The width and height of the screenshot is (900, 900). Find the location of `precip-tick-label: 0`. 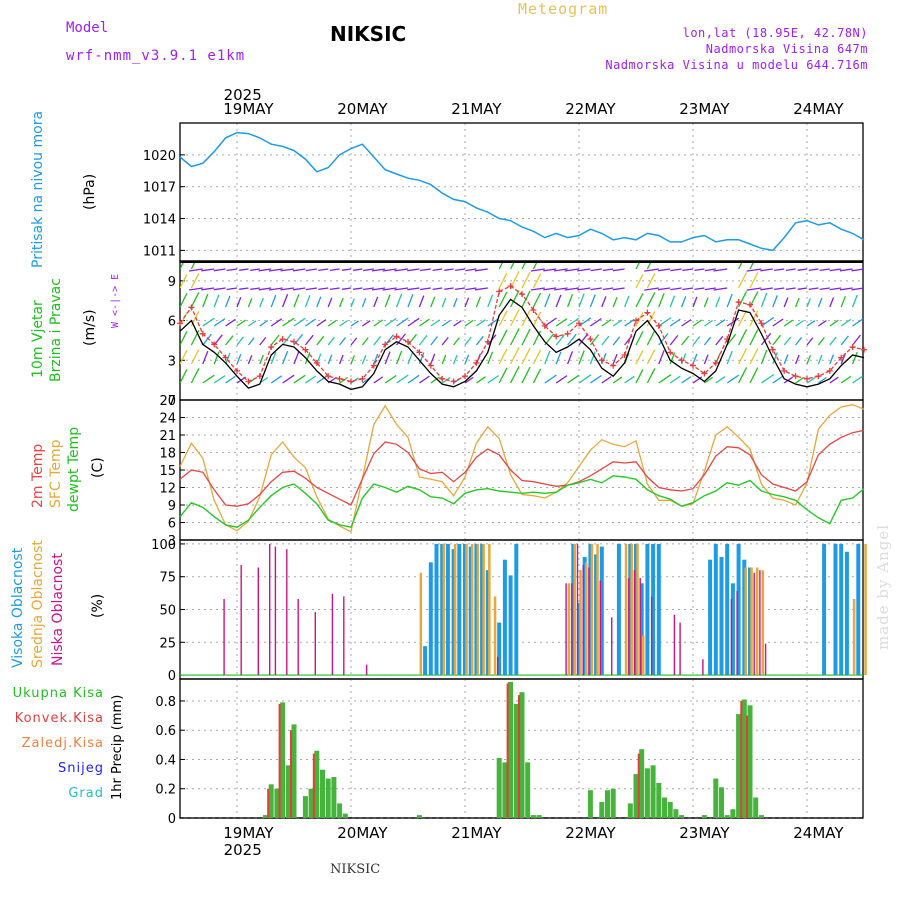

precip-tick-label: 0 is located at coordinates (172, 819).